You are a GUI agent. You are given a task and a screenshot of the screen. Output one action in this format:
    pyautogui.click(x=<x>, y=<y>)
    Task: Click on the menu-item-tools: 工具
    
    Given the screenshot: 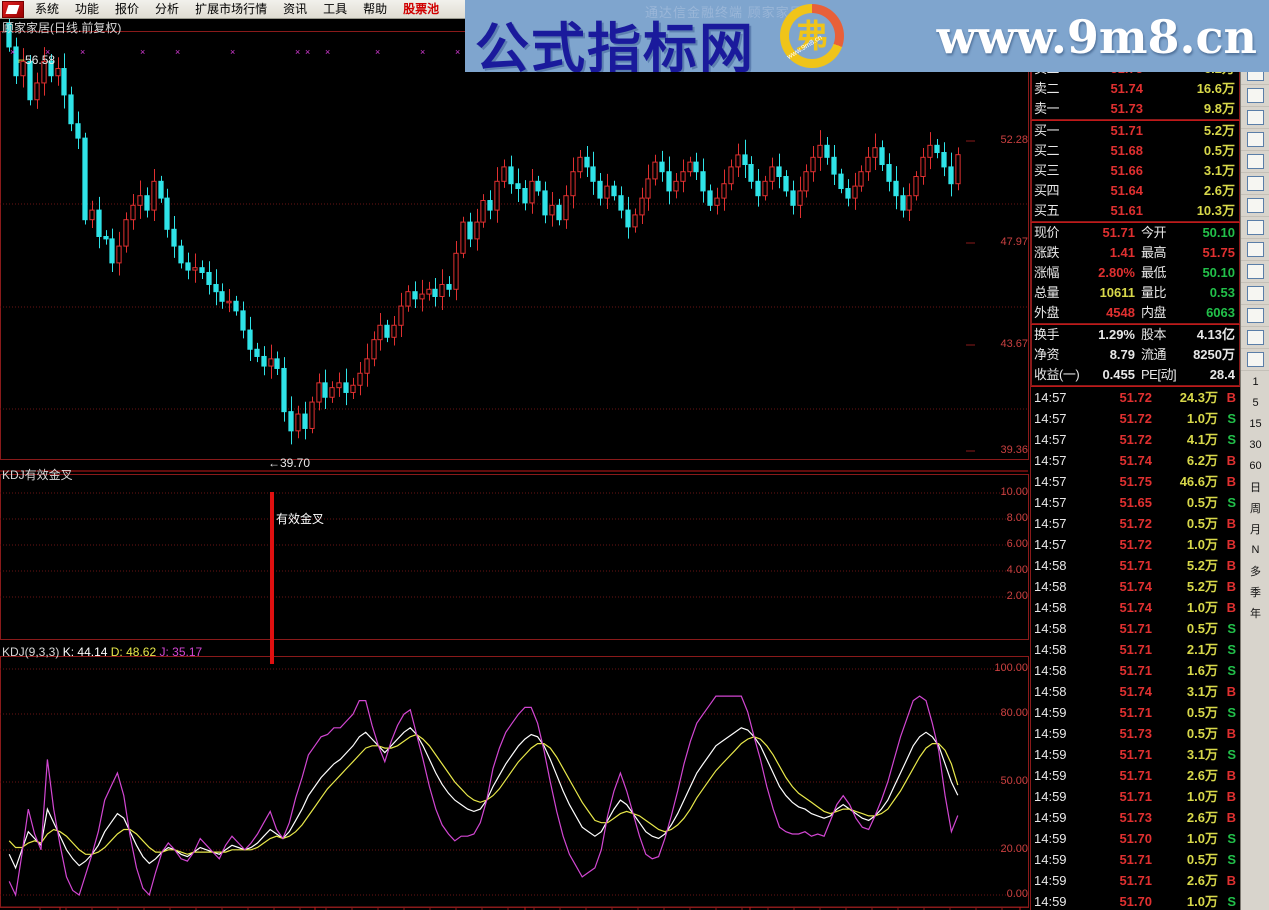 What is the action you would take?
    pyautogui.click(x=335, y=9)
    